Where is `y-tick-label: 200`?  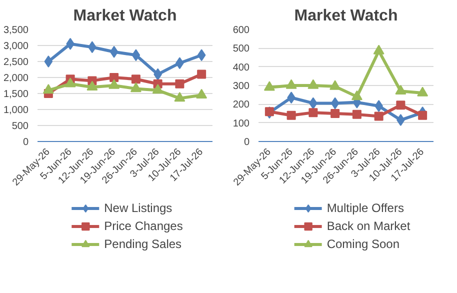 y-tick-label: 200 is located at coordinates (241, 105).